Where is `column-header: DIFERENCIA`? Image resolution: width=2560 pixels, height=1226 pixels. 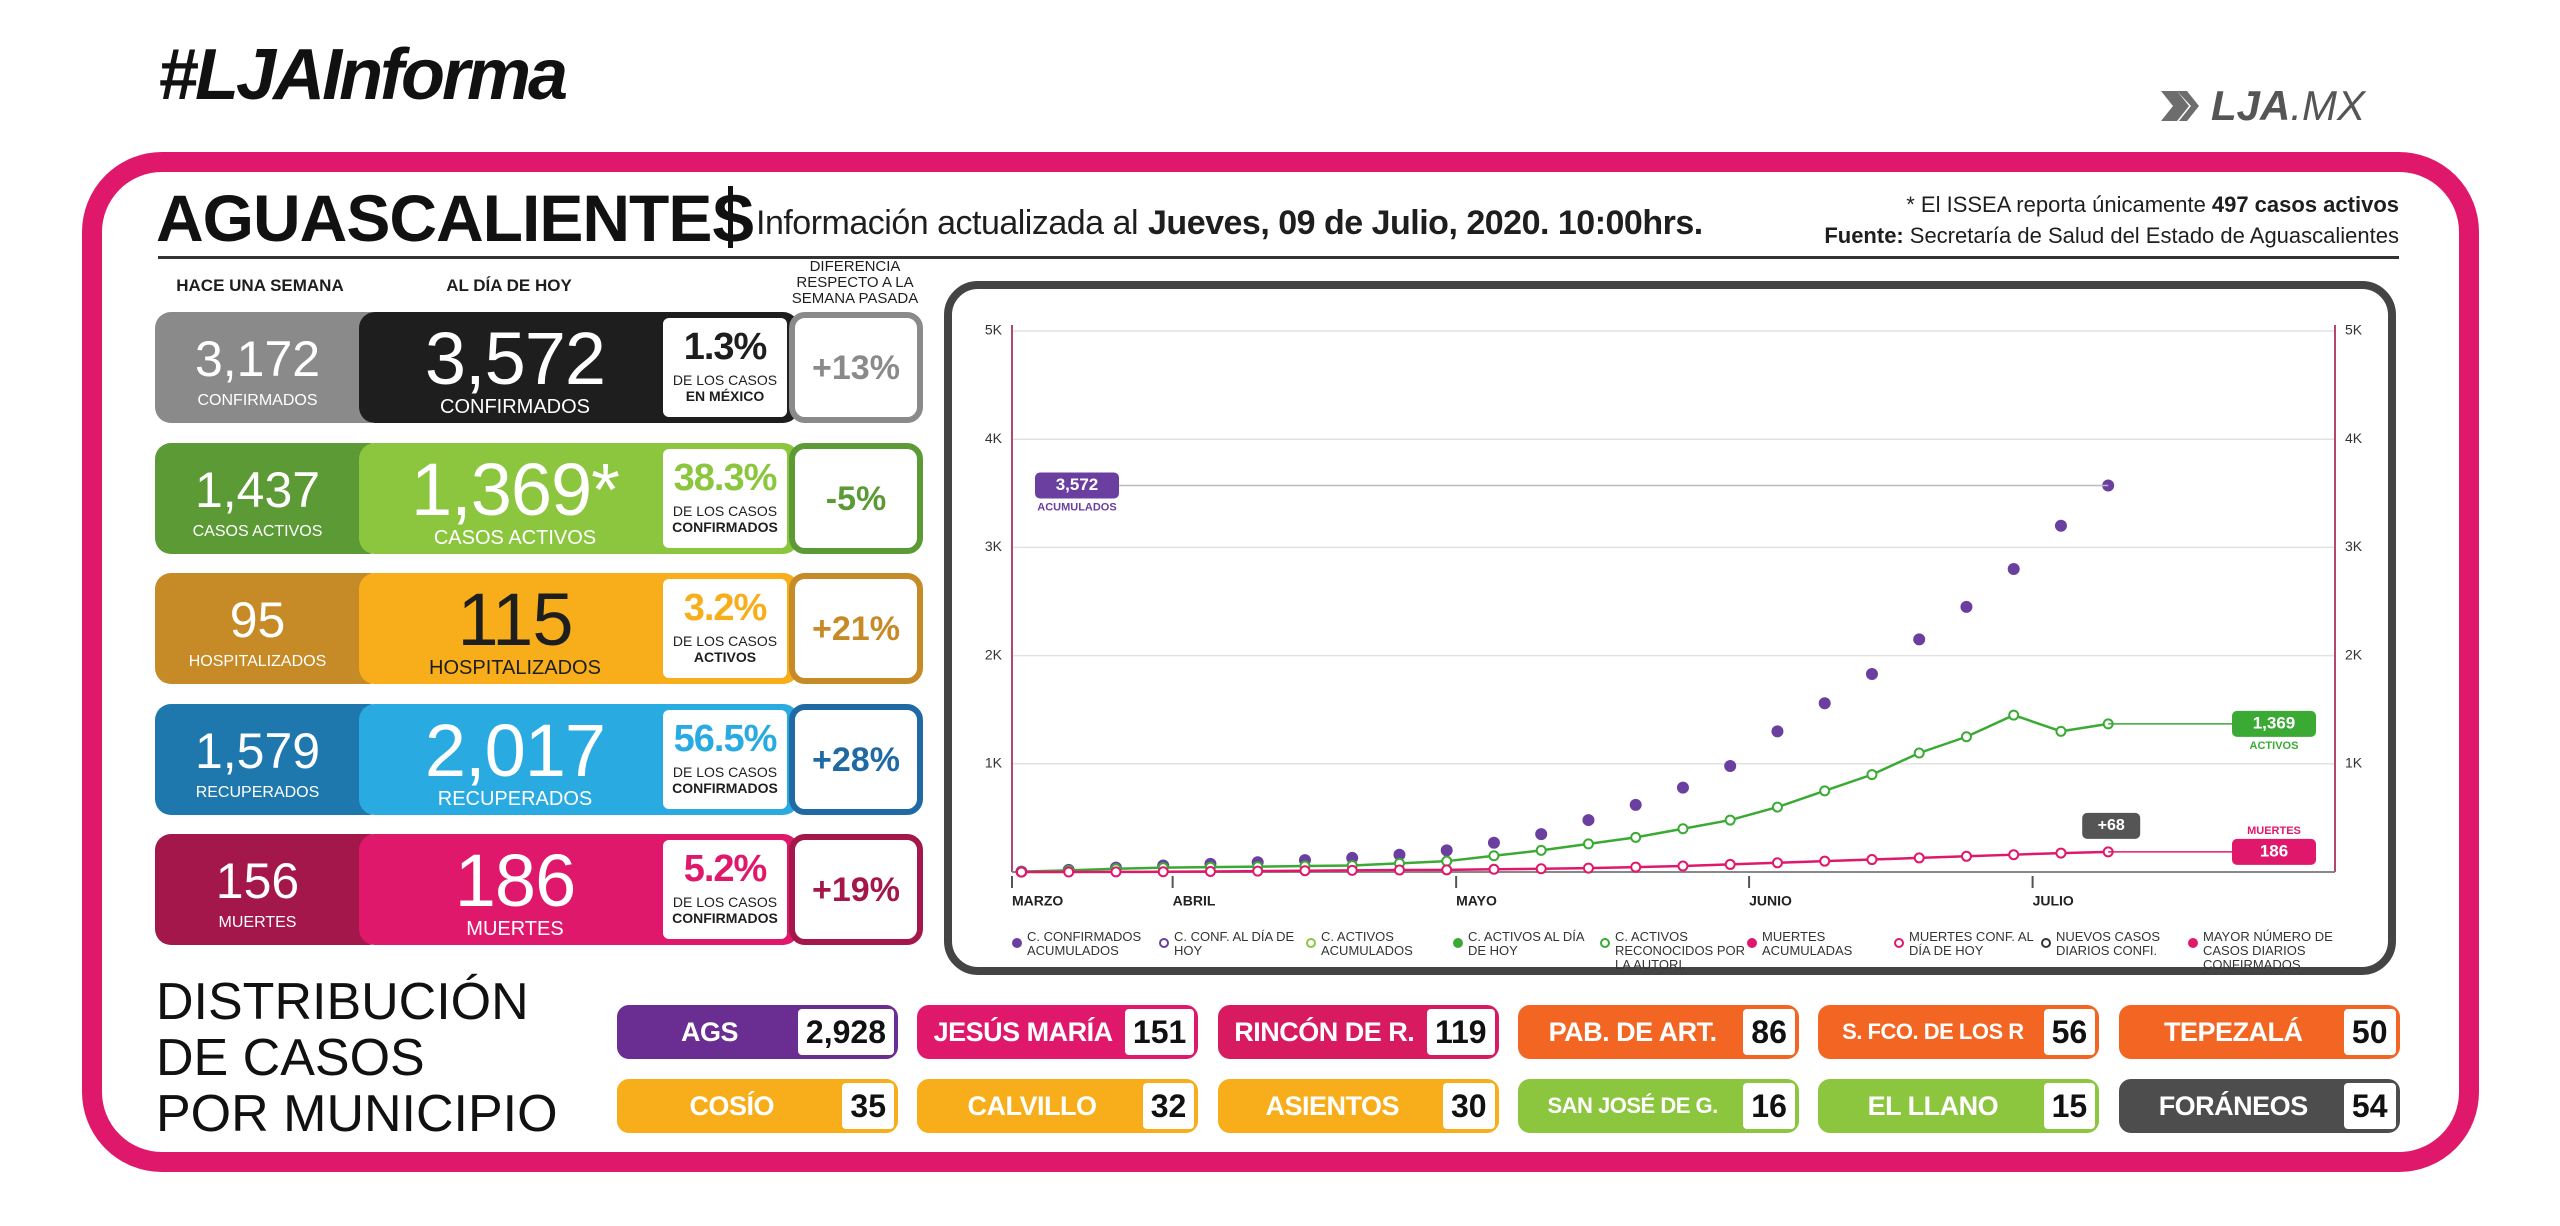 column-header: DIFERENCIA is located at coordinates (855, 266).